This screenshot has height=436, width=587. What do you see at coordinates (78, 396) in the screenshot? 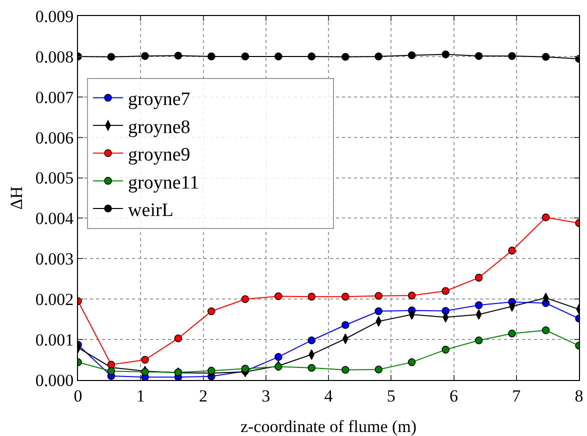
I see `x-tick-label: 0` at bounding box center [78, 396].